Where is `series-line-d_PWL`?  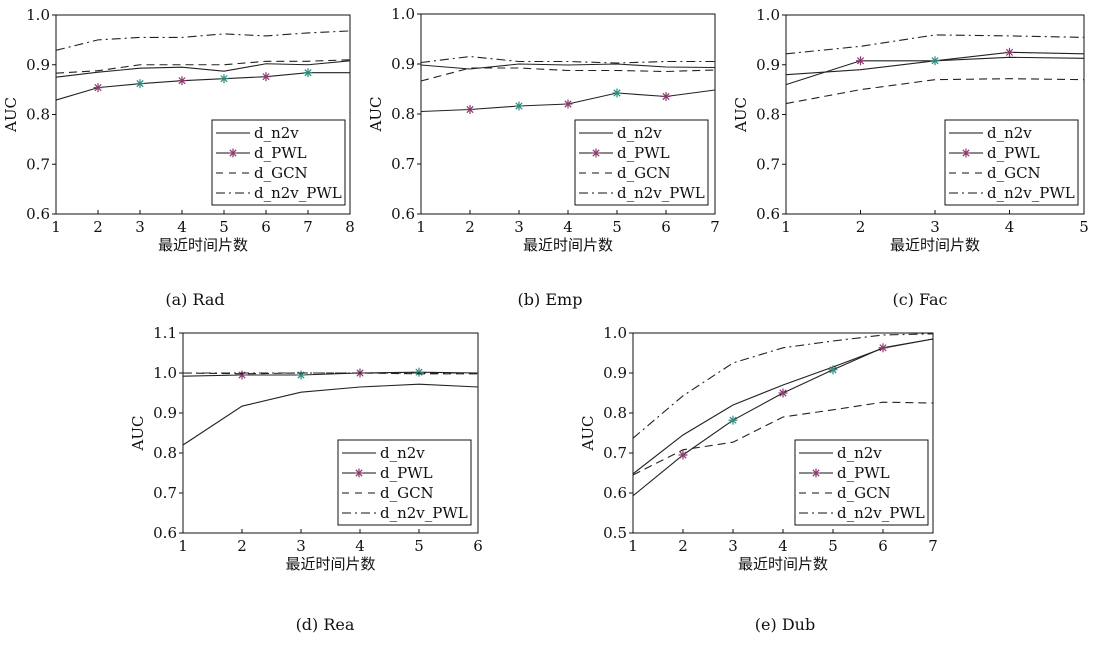
series-line-d_PWL is located at coordinates (330, 374).